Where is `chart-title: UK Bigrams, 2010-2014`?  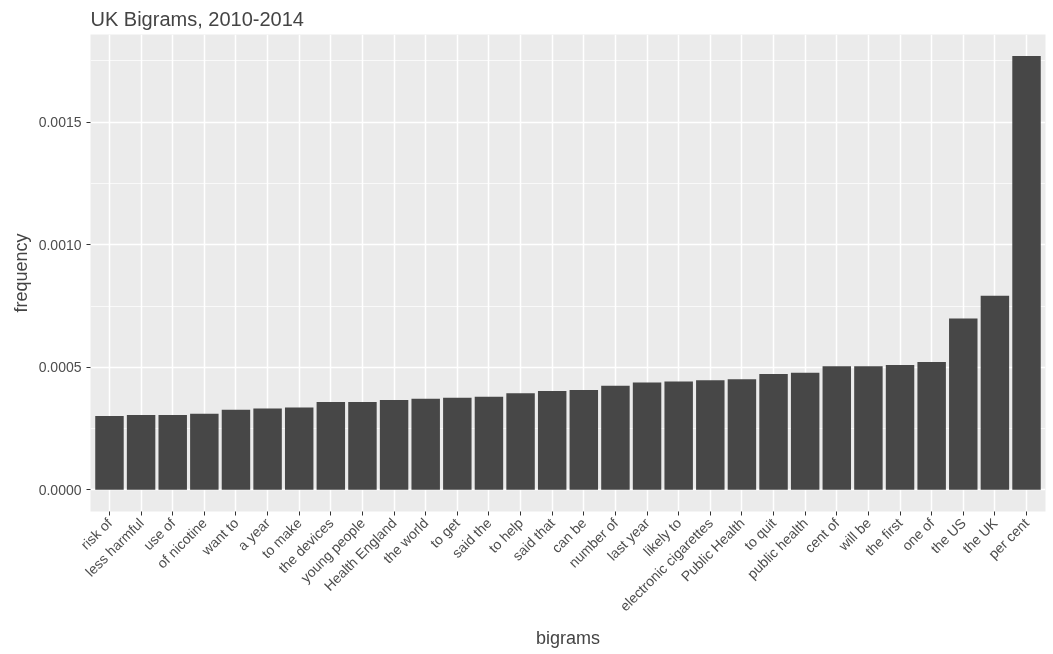 chart-title: UK Bigrams, 2010-2014 is located at coordinates (197, 18).